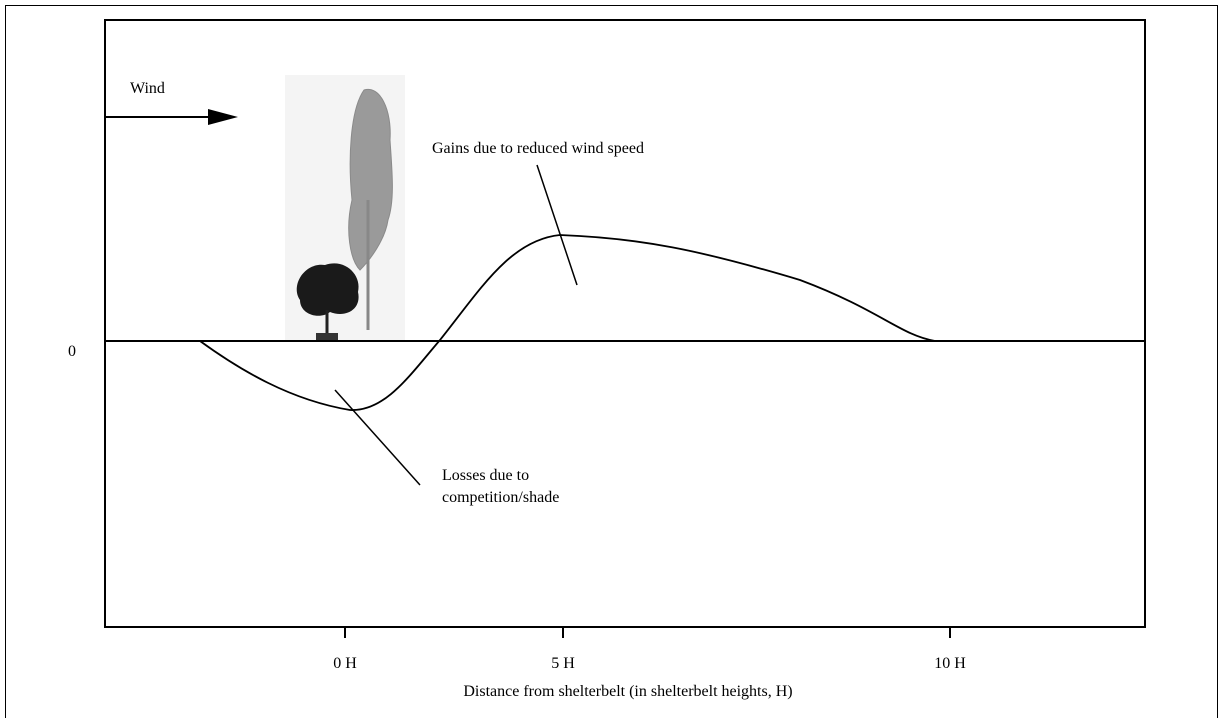 The width and height of the screenshot is (1223, 718). Describe the element at coordinates (72, 351) in the screenshot. I see `zero-label: 0` at that location.